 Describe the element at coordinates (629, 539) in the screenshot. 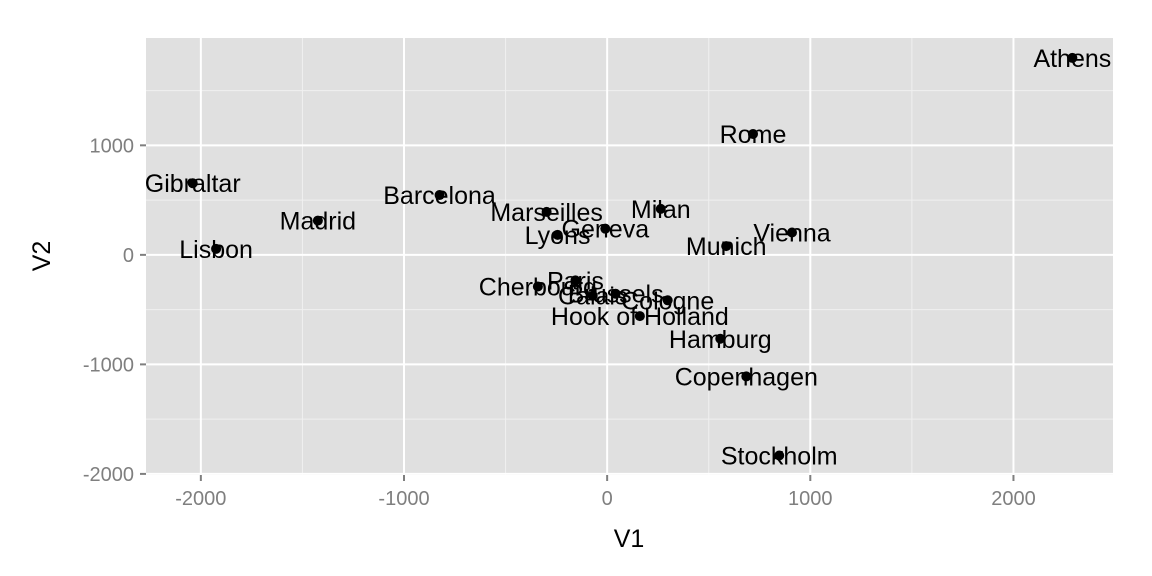

I see `x-axis-title: V1` at that location.